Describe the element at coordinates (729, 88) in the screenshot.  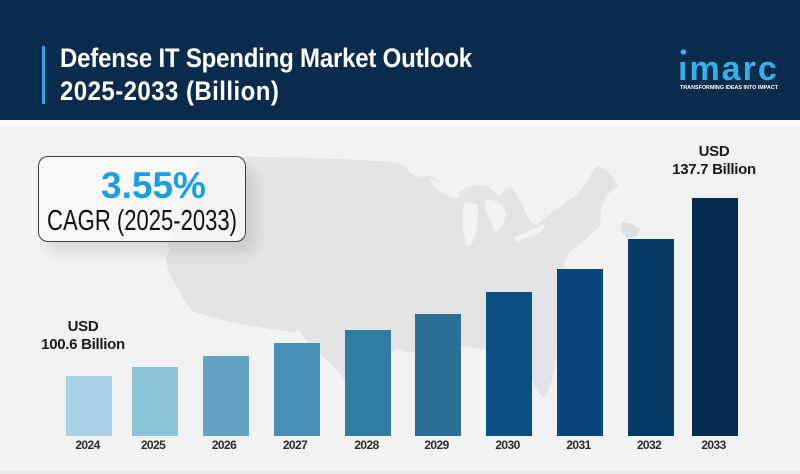
I see `svg-text: TRANSFORMING IDEAS INTO IMPACT` at that location.